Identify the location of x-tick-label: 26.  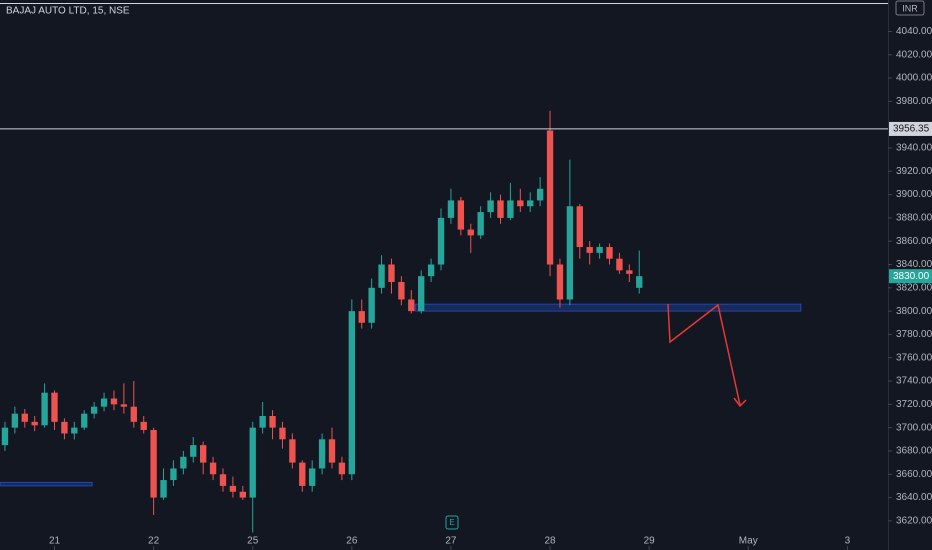
(352, 541).